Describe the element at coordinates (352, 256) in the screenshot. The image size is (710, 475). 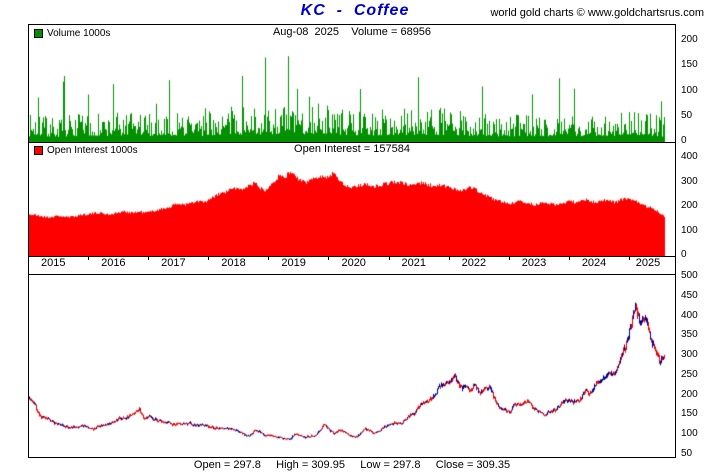
I see `separator-oi-years` at that location.